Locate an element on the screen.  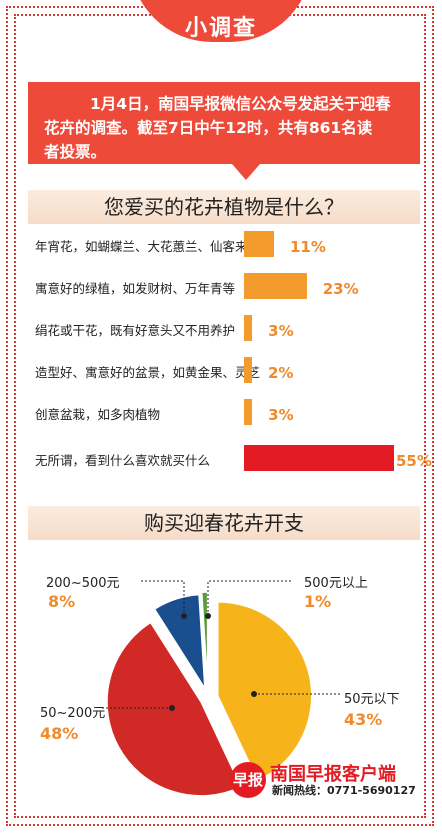
pie-category-label: 50~200元 is located at coordinates (73, 713).